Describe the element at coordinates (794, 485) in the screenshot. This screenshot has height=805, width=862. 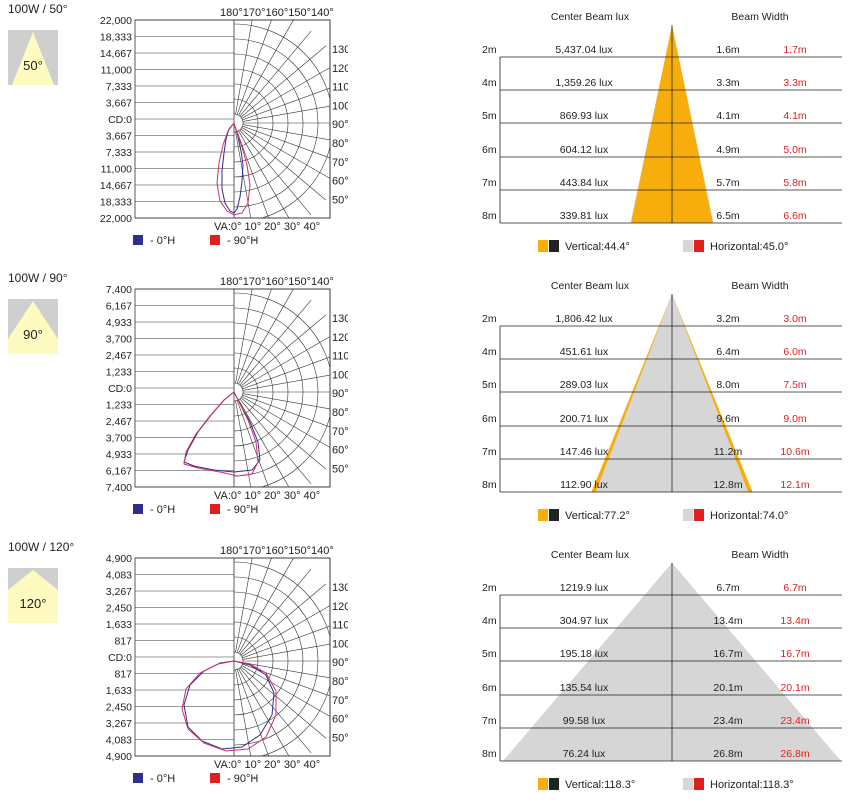
I see `beam-width-horizontal: 12.1m` at that location.